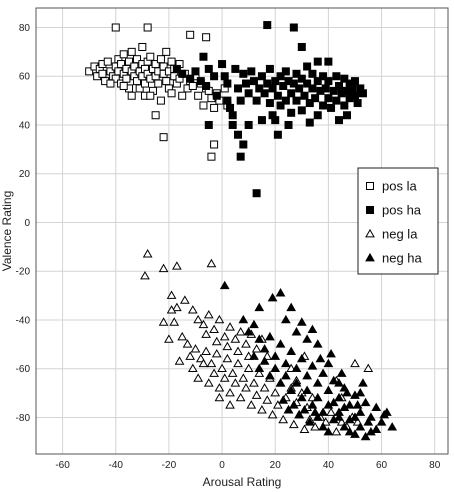 Image resolution: width=454 pixels, height=492 pixels. What do you see at coordinates (399, 186) in the screenshot?
I see `legend-label: pos la` at bounding box center [399, 186].